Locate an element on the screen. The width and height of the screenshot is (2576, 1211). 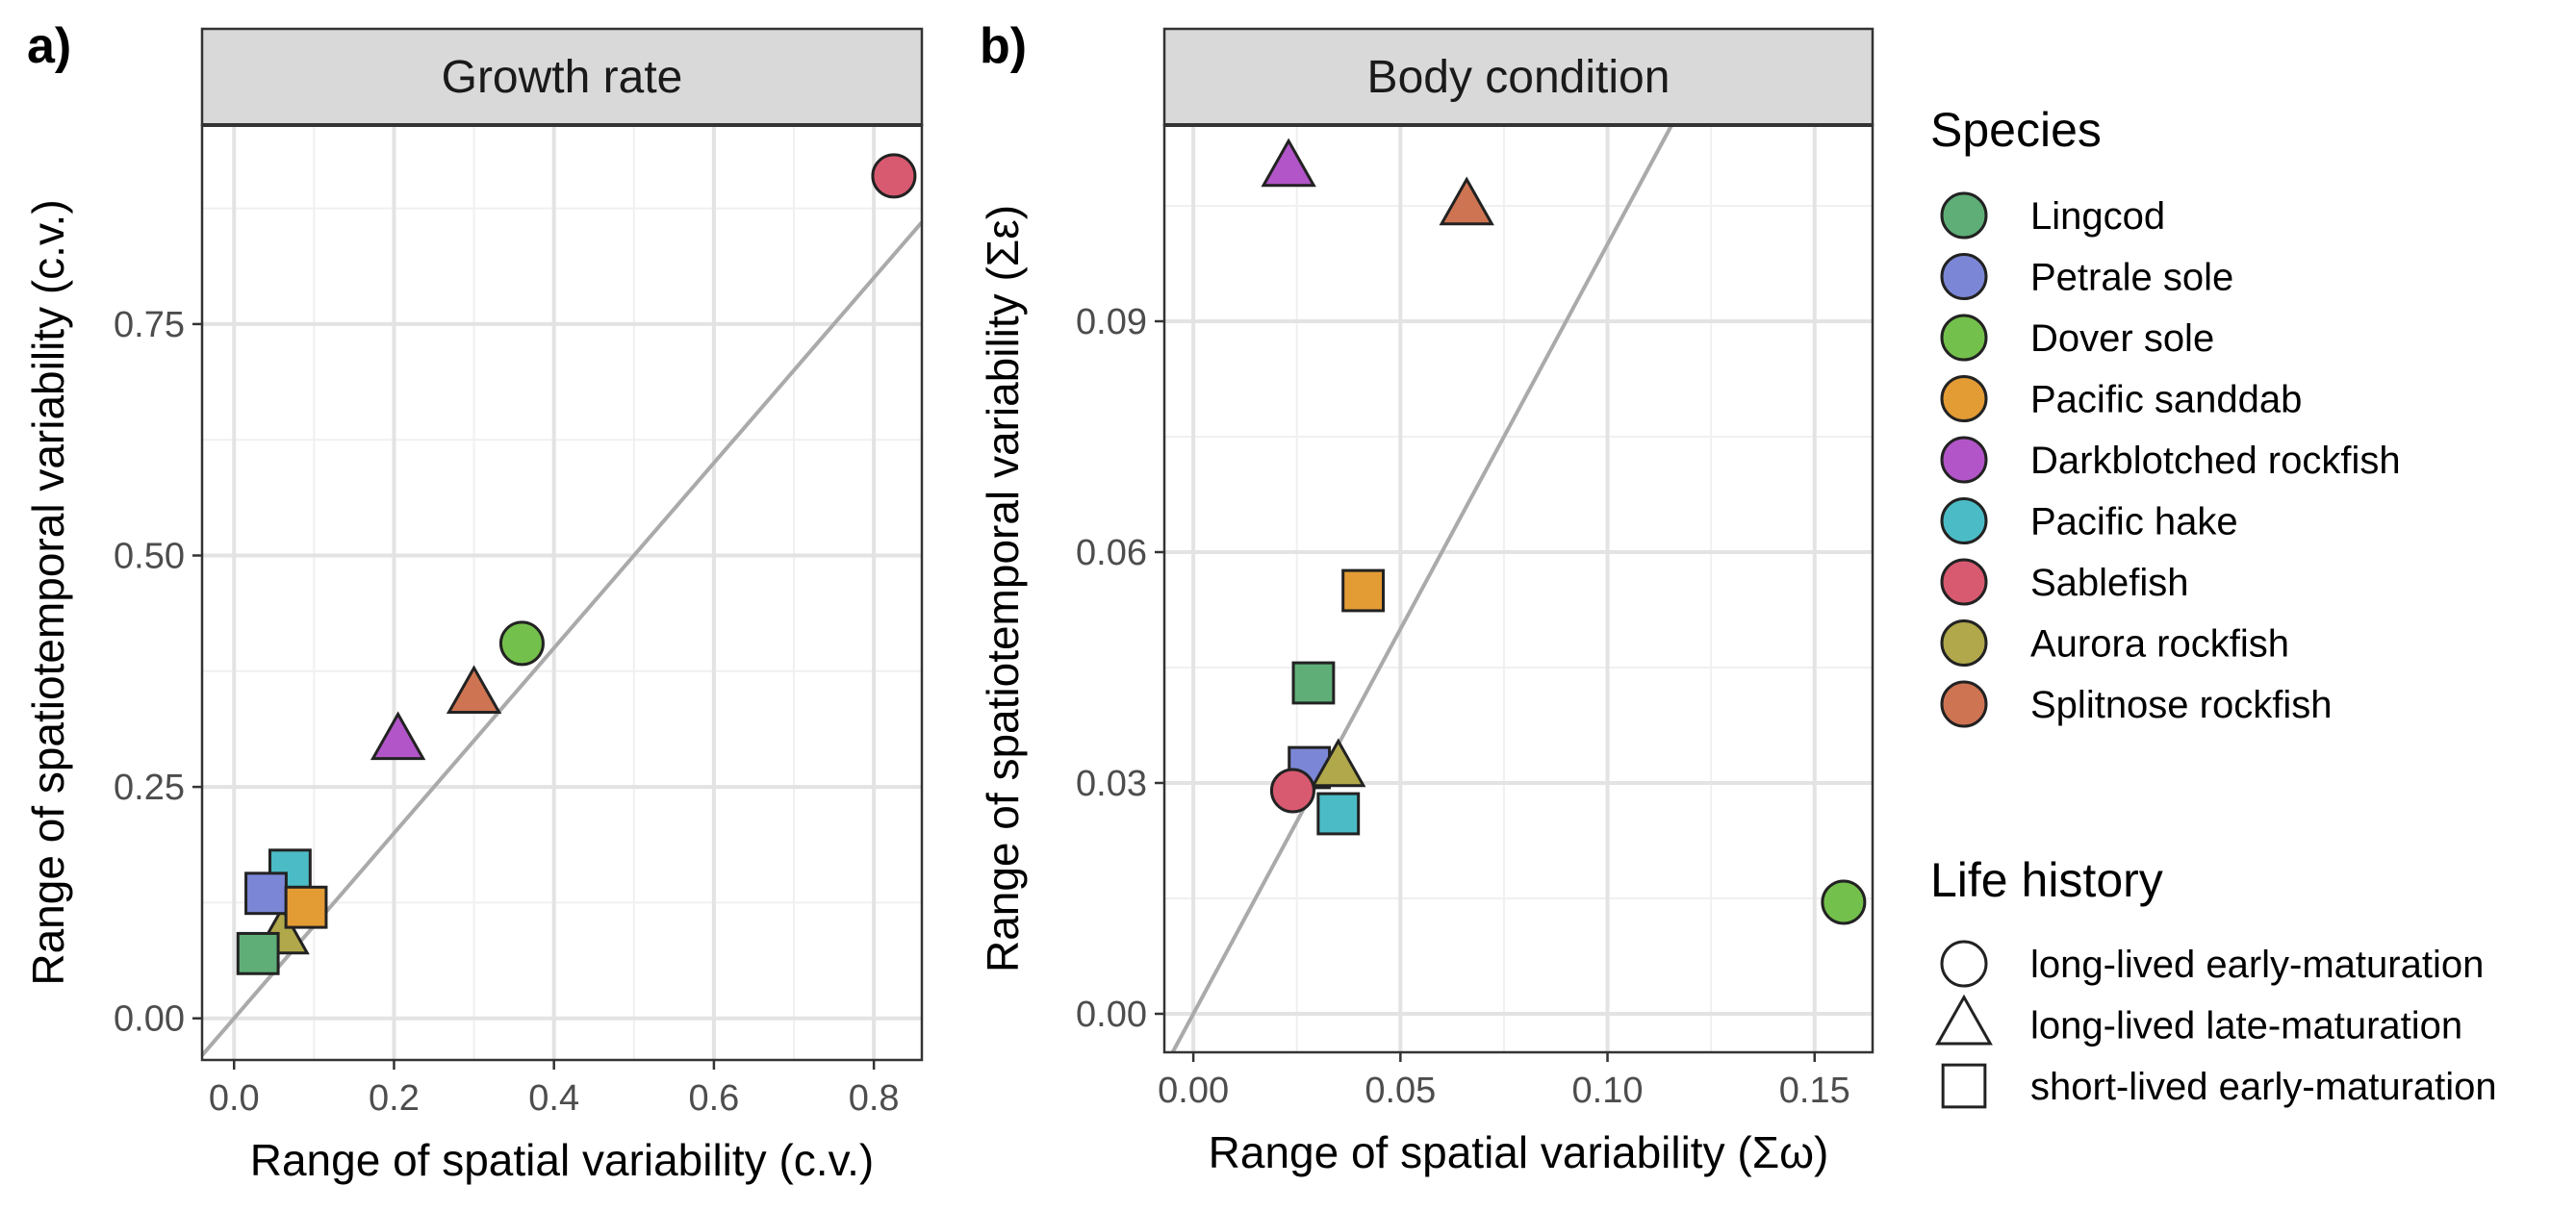
x-tick-label: 0.2 is located at coordinates (394, 1098).